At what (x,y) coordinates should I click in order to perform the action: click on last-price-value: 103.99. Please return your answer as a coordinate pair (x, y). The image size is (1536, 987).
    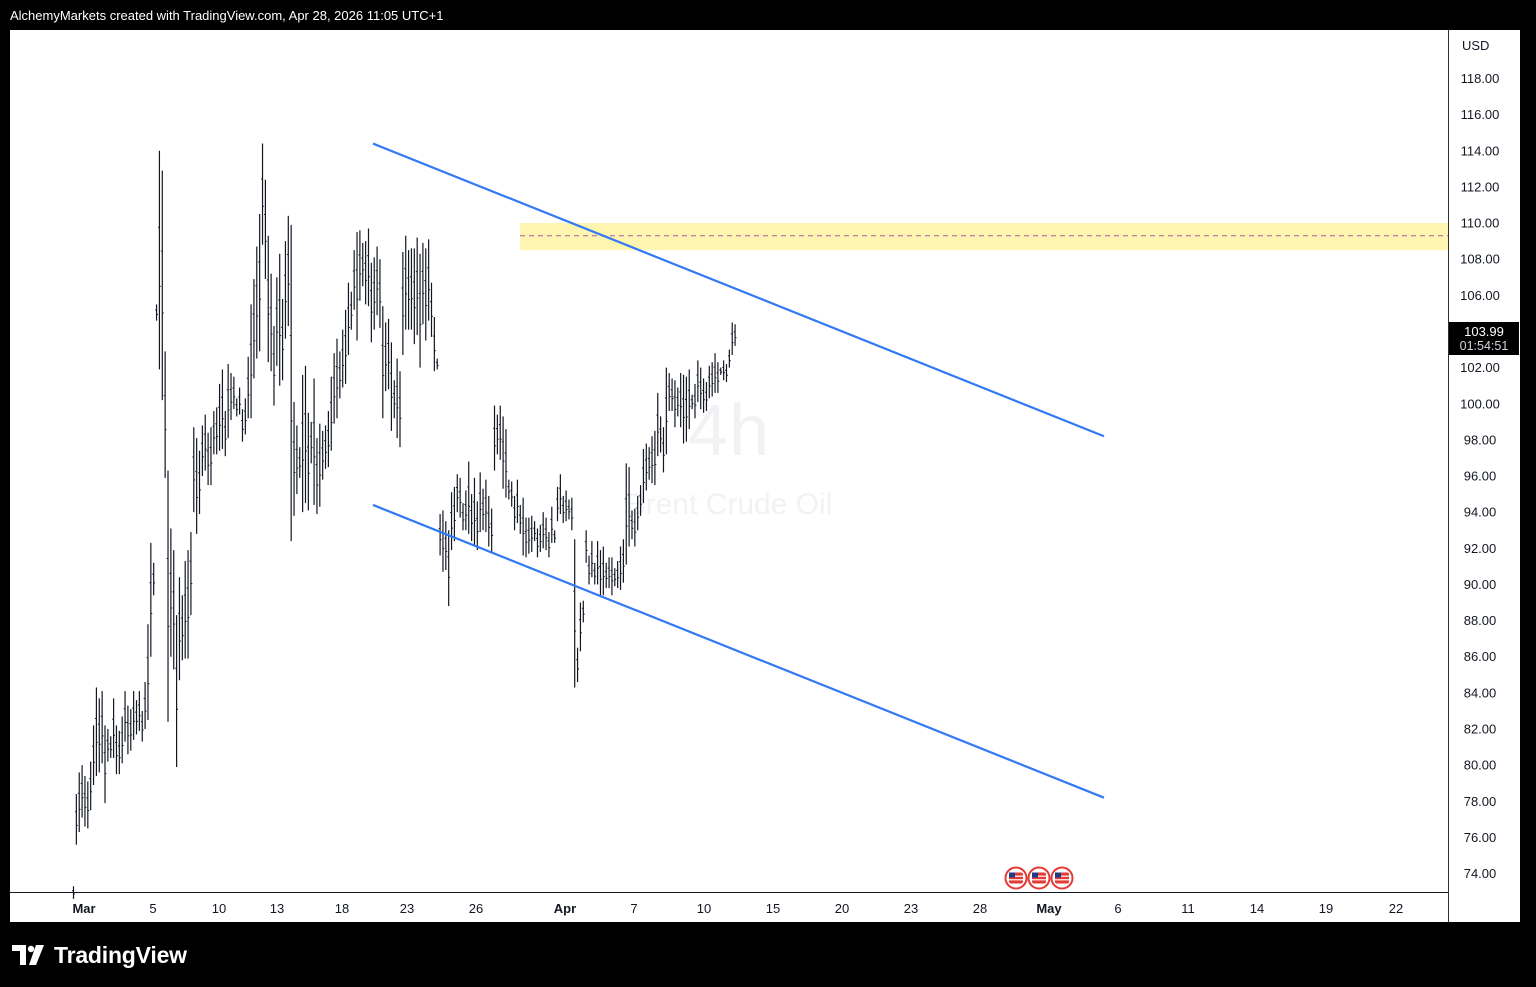
    Looking at the image, I should click on (1484, 331).